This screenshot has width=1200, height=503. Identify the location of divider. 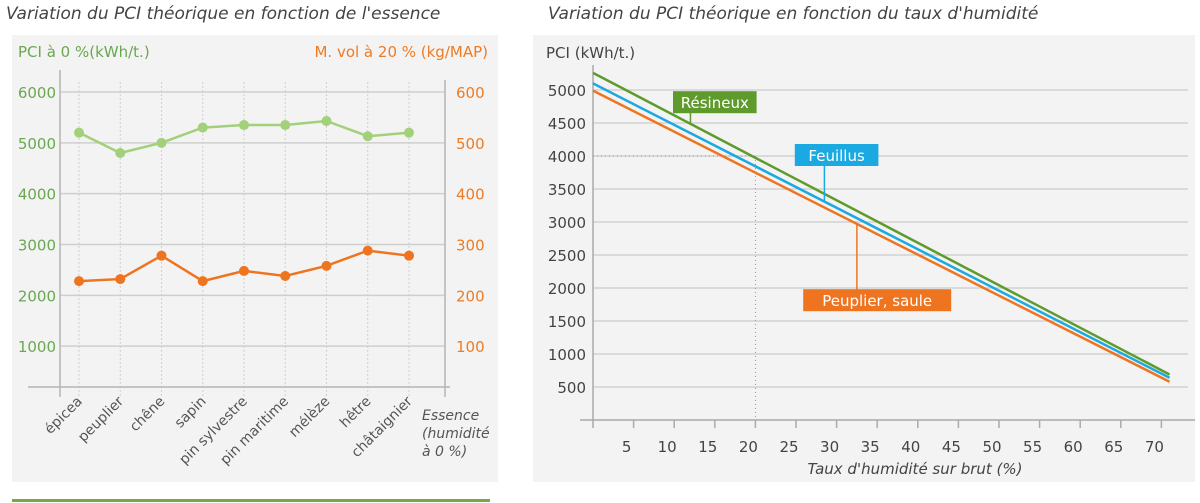
(251, 500).